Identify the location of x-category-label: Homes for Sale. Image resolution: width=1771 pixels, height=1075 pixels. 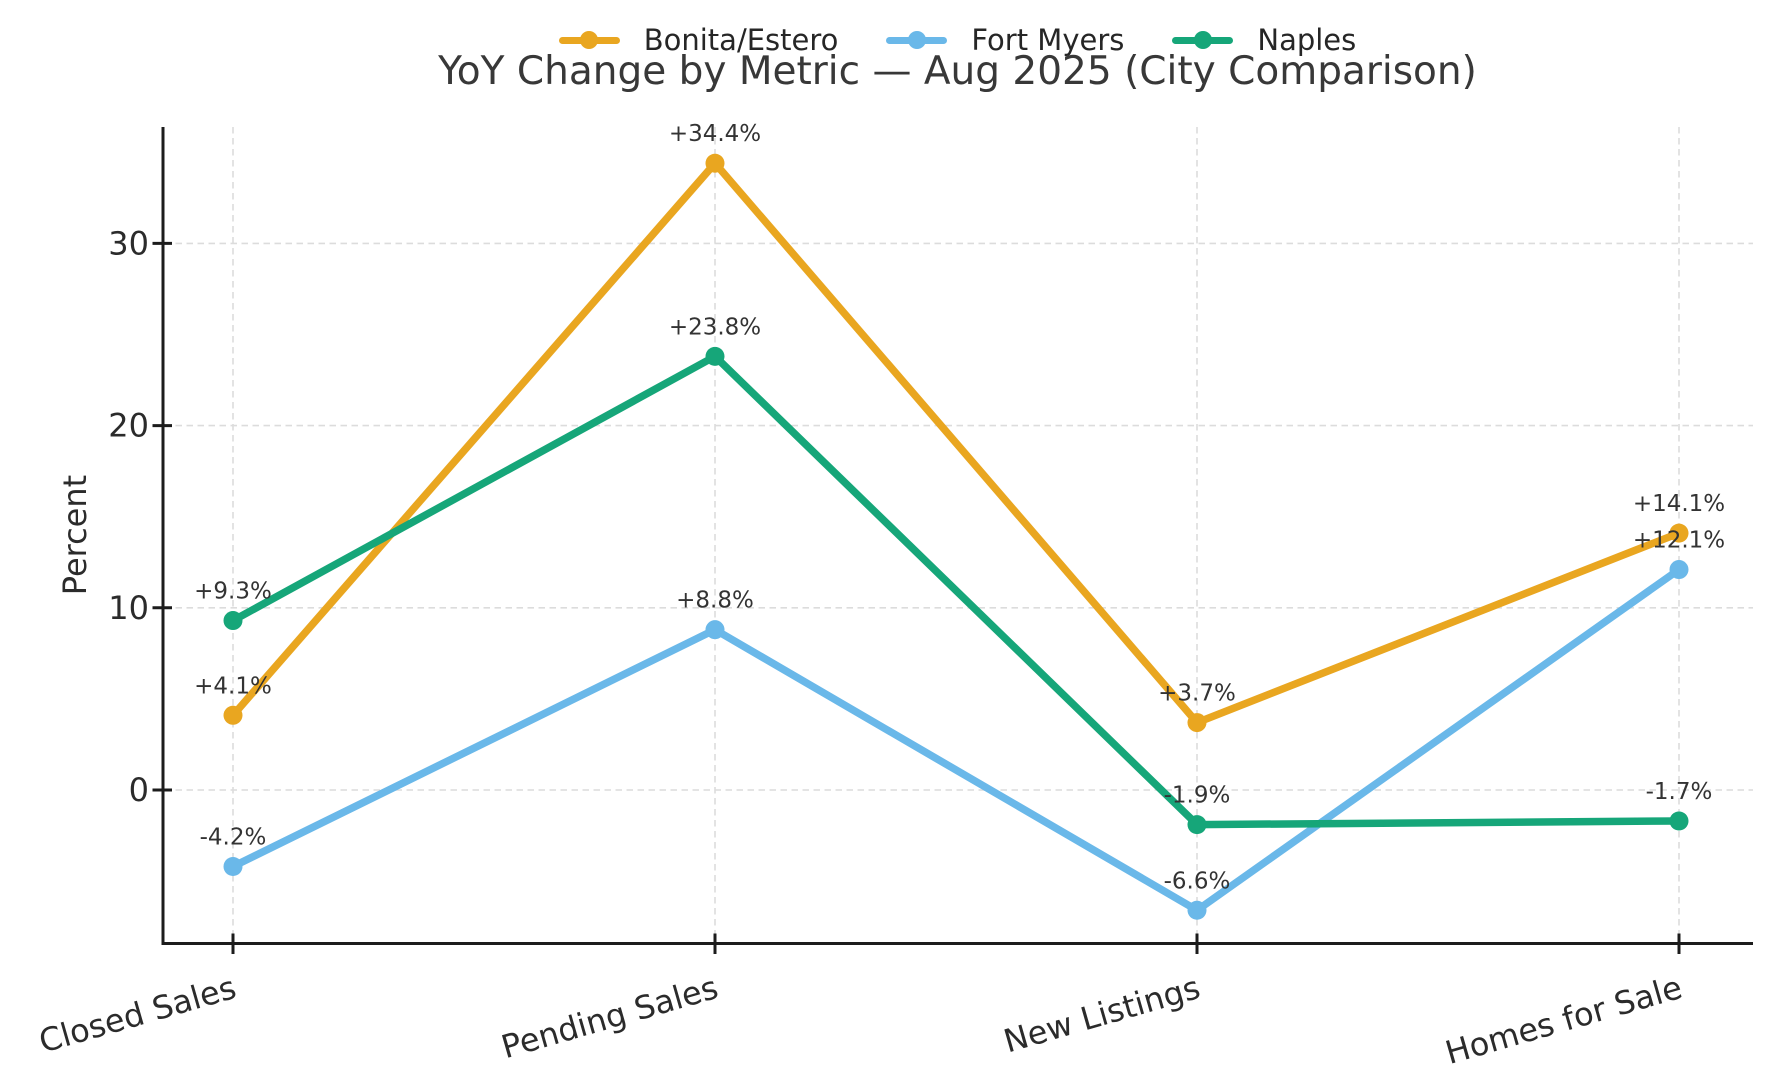
(1563, 1020).